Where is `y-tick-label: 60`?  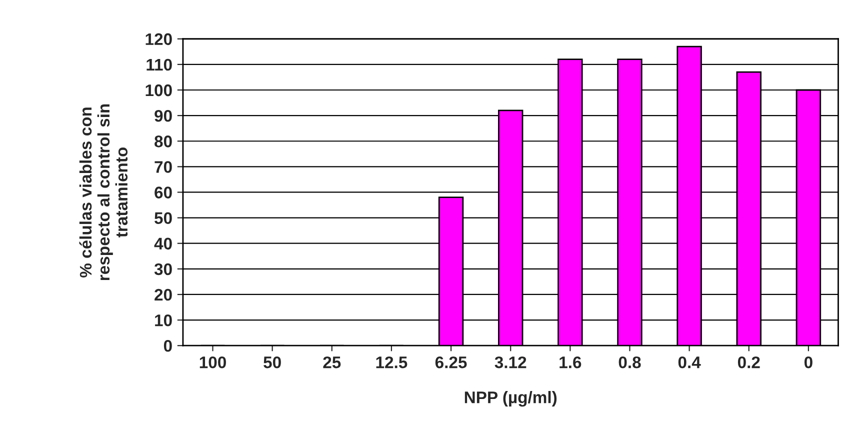 y-tick-label: 60 is located at coordinates (163, 192).